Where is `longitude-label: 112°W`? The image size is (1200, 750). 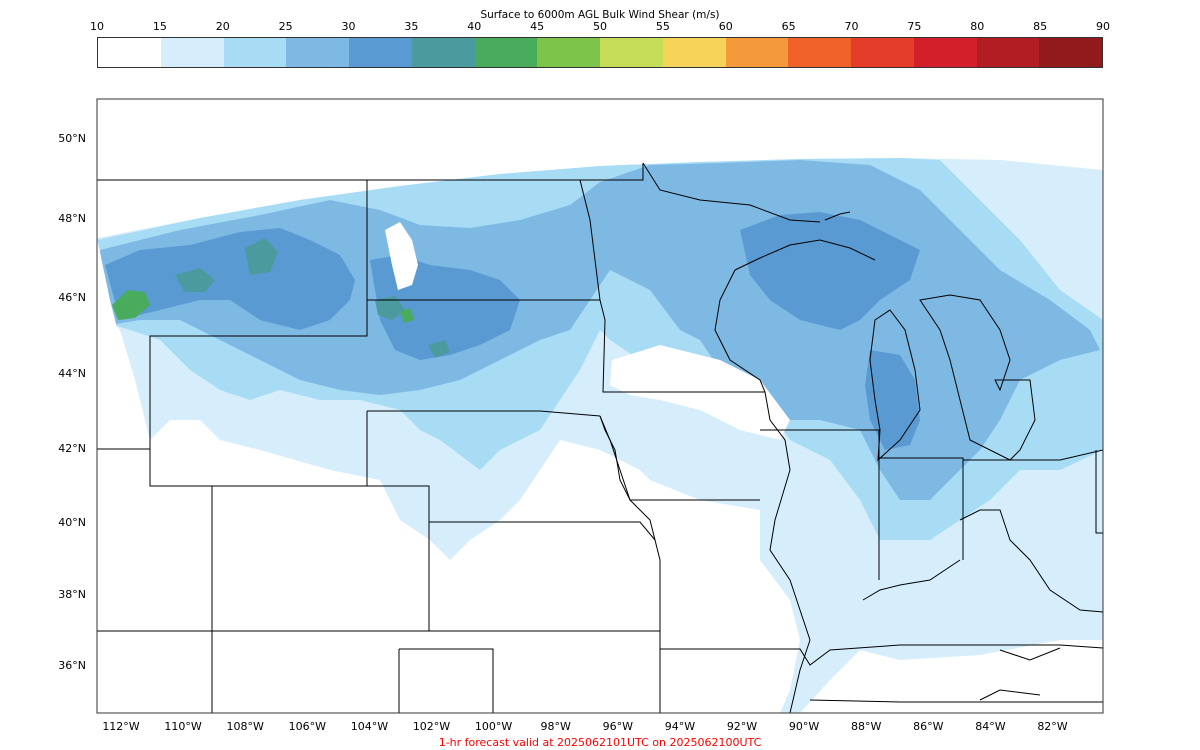 longitude-label: 112°W is located at coordinates (120, 726).